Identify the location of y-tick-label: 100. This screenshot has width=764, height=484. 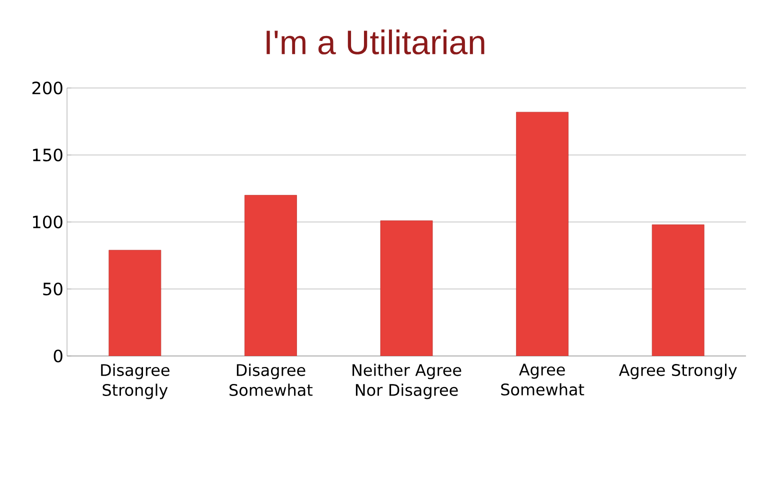
(47, 222).